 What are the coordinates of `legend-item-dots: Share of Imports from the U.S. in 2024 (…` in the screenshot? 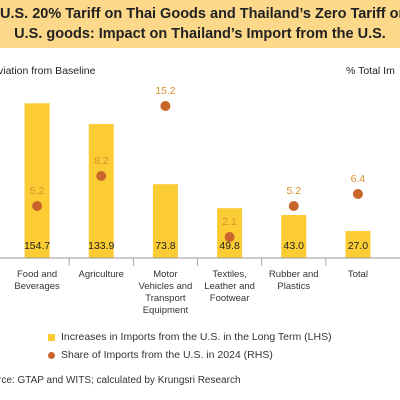 It's located at (160, 355).